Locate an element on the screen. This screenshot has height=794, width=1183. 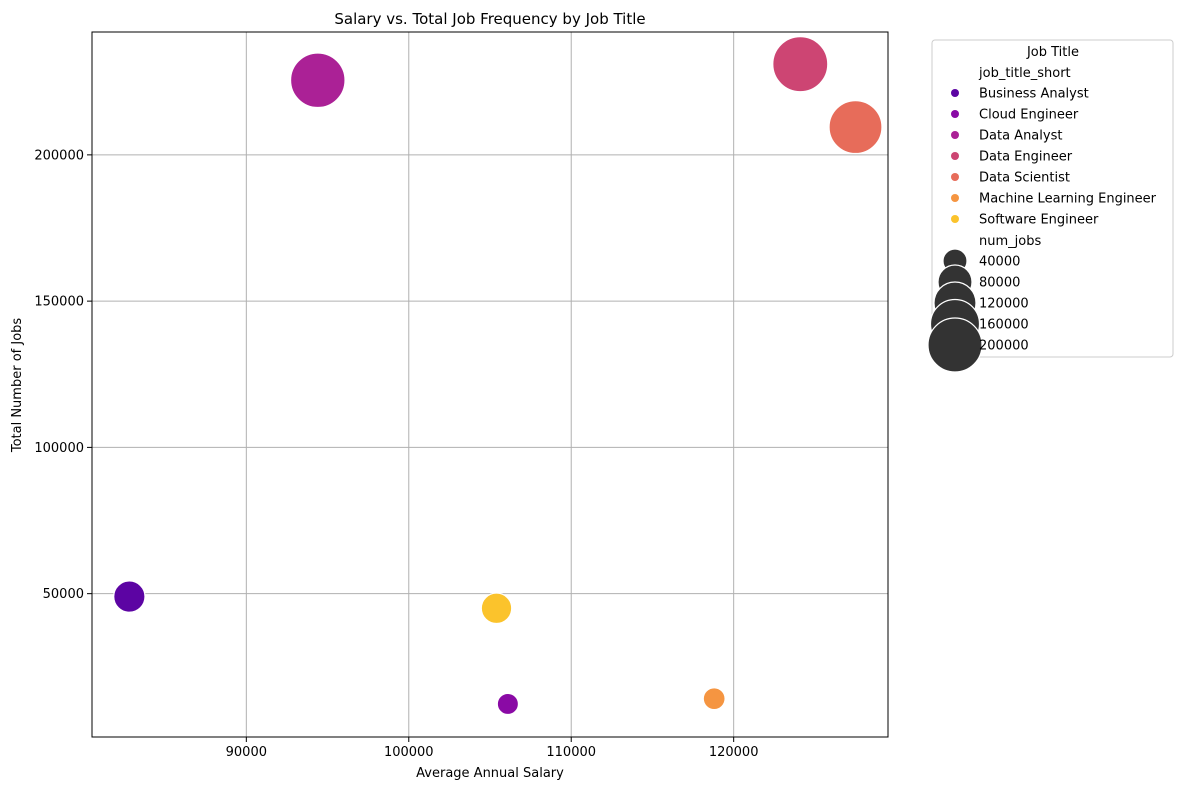
legend-label-cloud-engineer: Cloud Engineer is located at coordinates (1029, 115).